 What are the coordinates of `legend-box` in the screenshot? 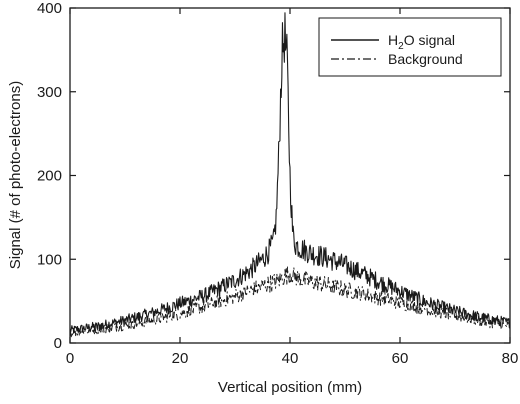 It's located at (410, 47).